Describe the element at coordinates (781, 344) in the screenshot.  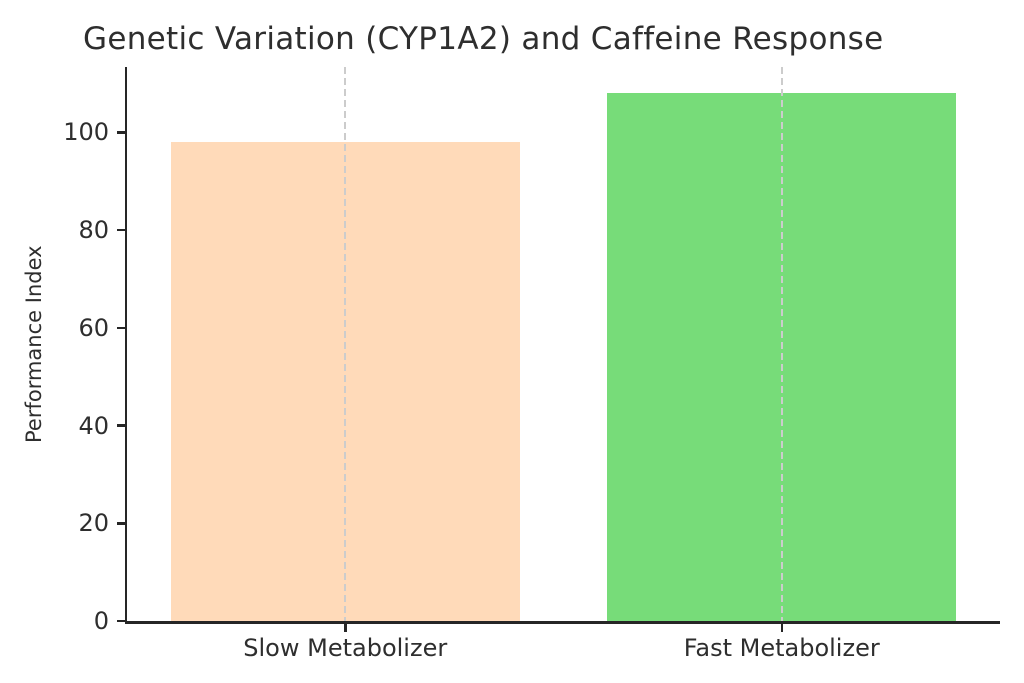
I see `gridline-fast-metabolizer` at that location.